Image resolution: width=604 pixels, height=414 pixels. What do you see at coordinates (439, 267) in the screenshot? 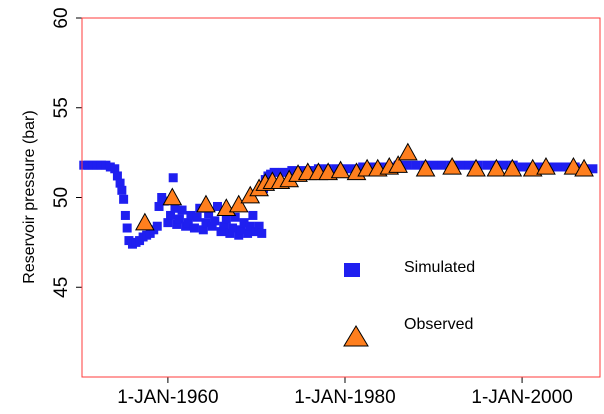
I see `legend-label: Simulated` at bounding box center [439, 267].